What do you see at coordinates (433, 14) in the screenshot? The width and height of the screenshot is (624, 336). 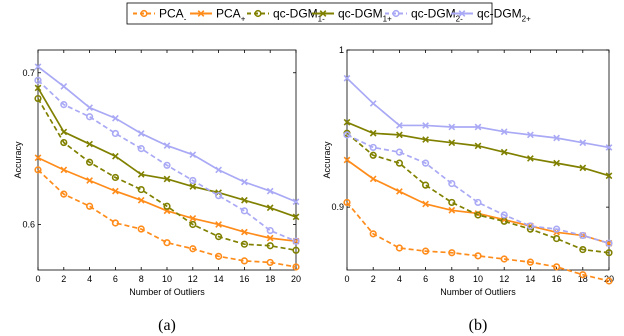 I see `legend-label-main-5: qc-DGM` at bounding box center [433, 14].